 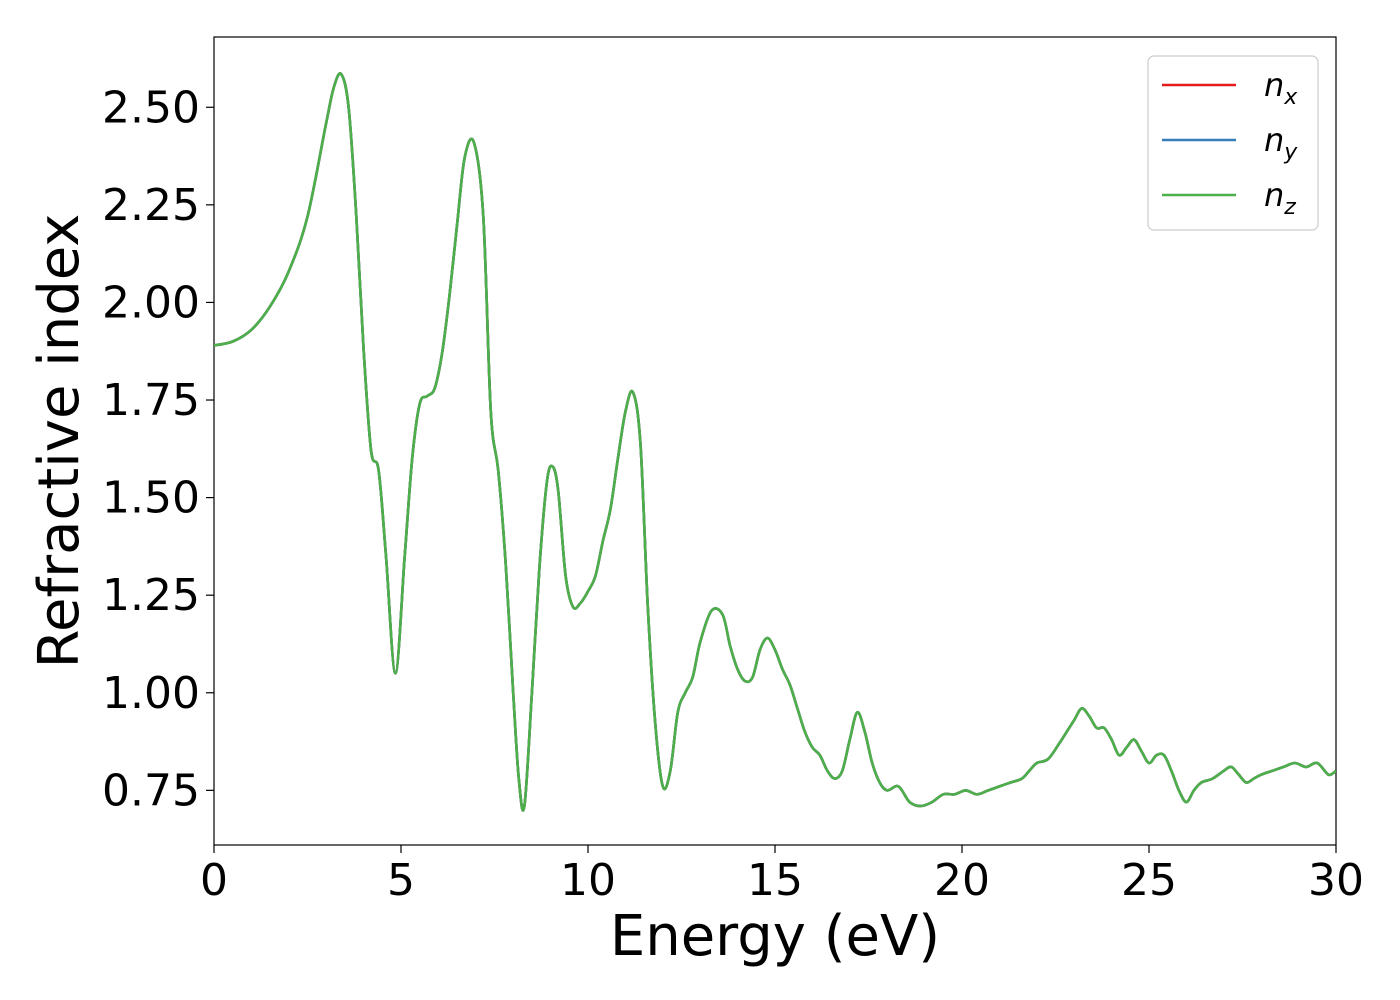 What do you see at coordinates (151, 205) in the screenshot?
I see `y-tick-label: 2.25` at bounding box center [151, 205].